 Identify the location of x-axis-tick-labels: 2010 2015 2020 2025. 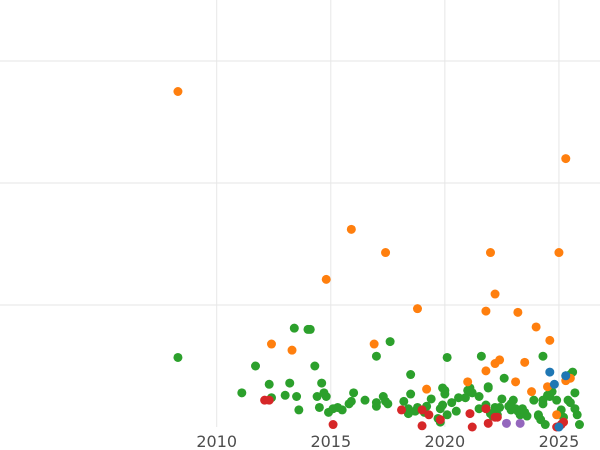
(387, 441).